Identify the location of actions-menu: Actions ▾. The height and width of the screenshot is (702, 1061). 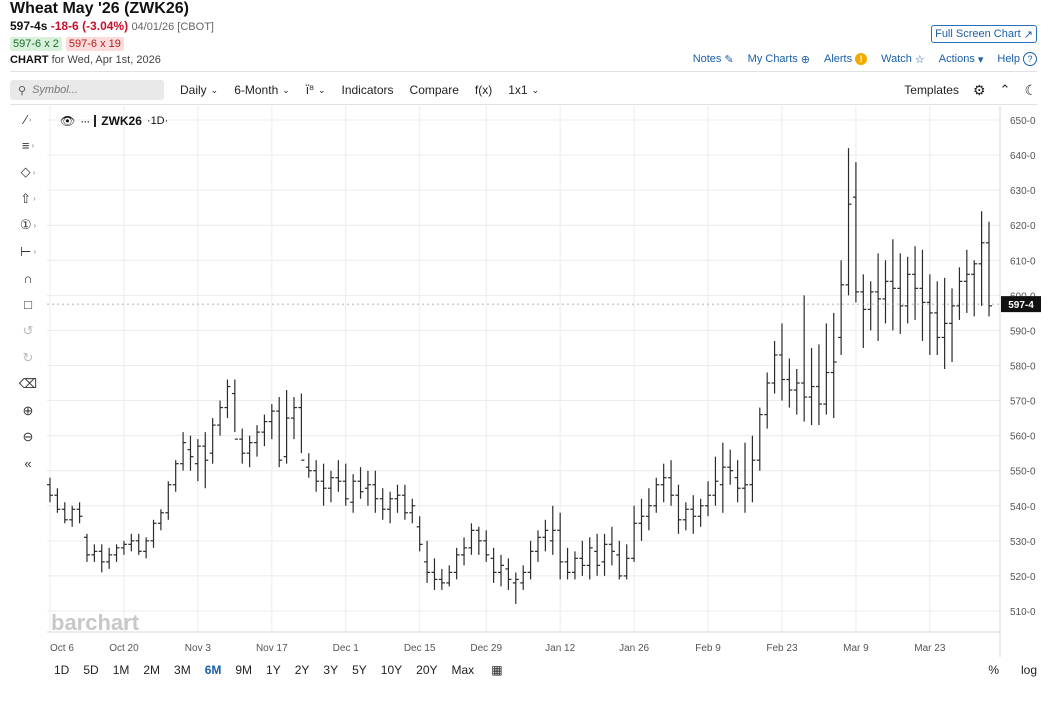
(961, 59).